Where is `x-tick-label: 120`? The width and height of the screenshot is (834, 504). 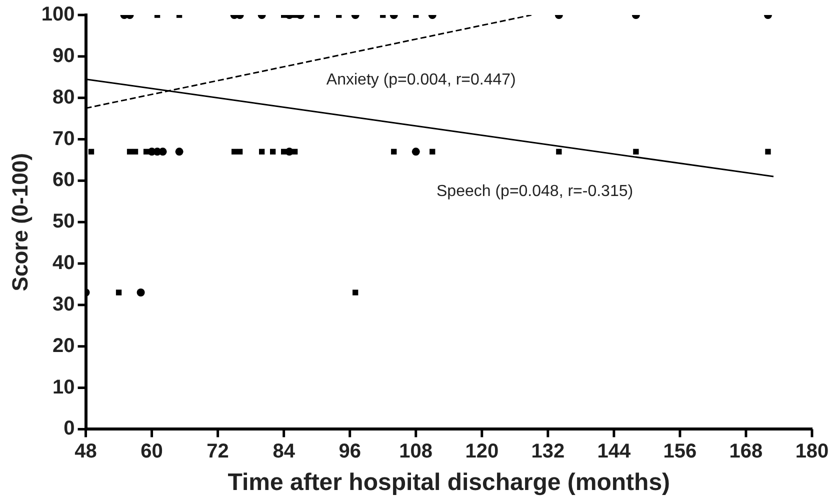 x-tick-label: 120 is located at coordinates (482, 451).